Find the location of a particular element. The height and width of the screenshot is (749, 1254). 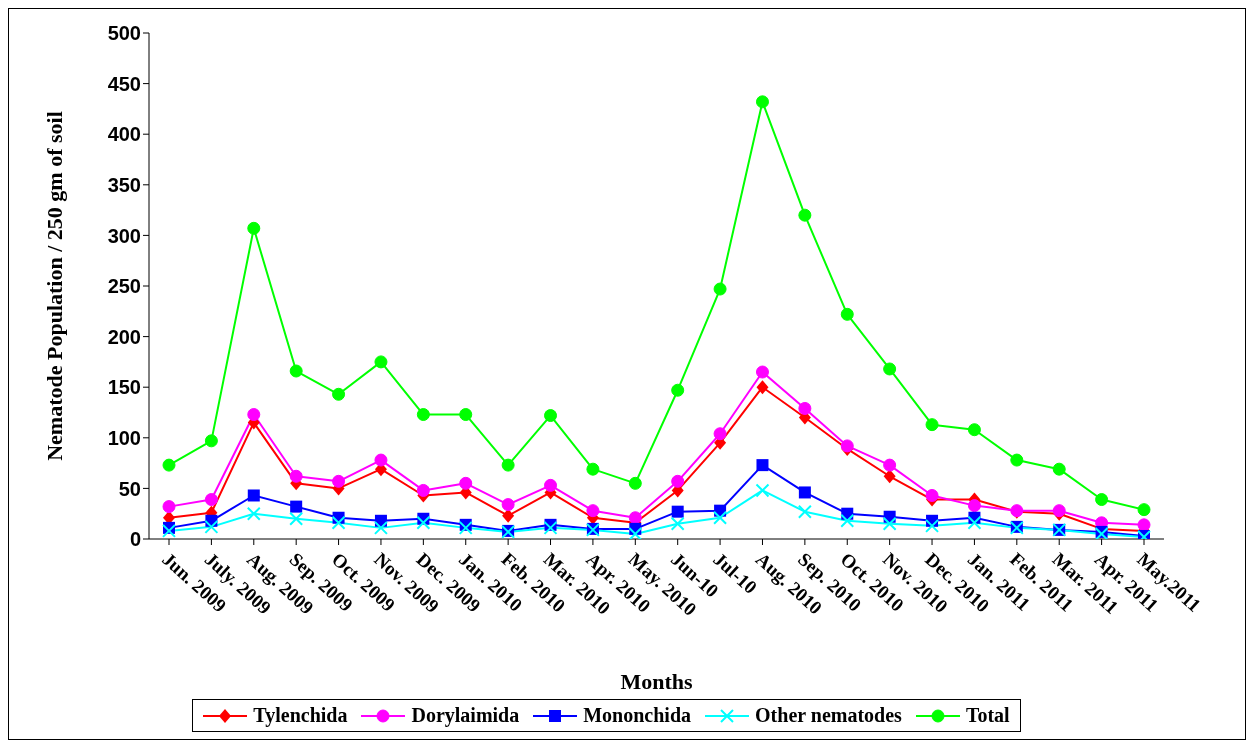

y-tick-label: 0 is located at coordinates (135, 539).